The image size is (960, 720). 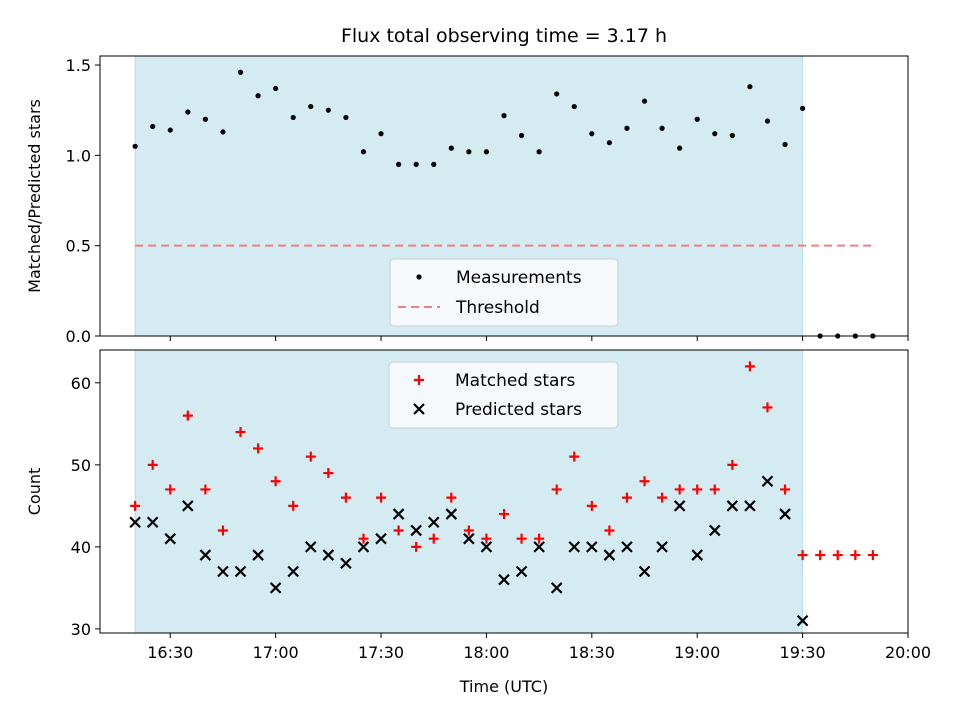 What do you see at coordinates (276, 652) in the screenshot?
I see `x-tick-label: 17:00` at bounding box center [276, 652].